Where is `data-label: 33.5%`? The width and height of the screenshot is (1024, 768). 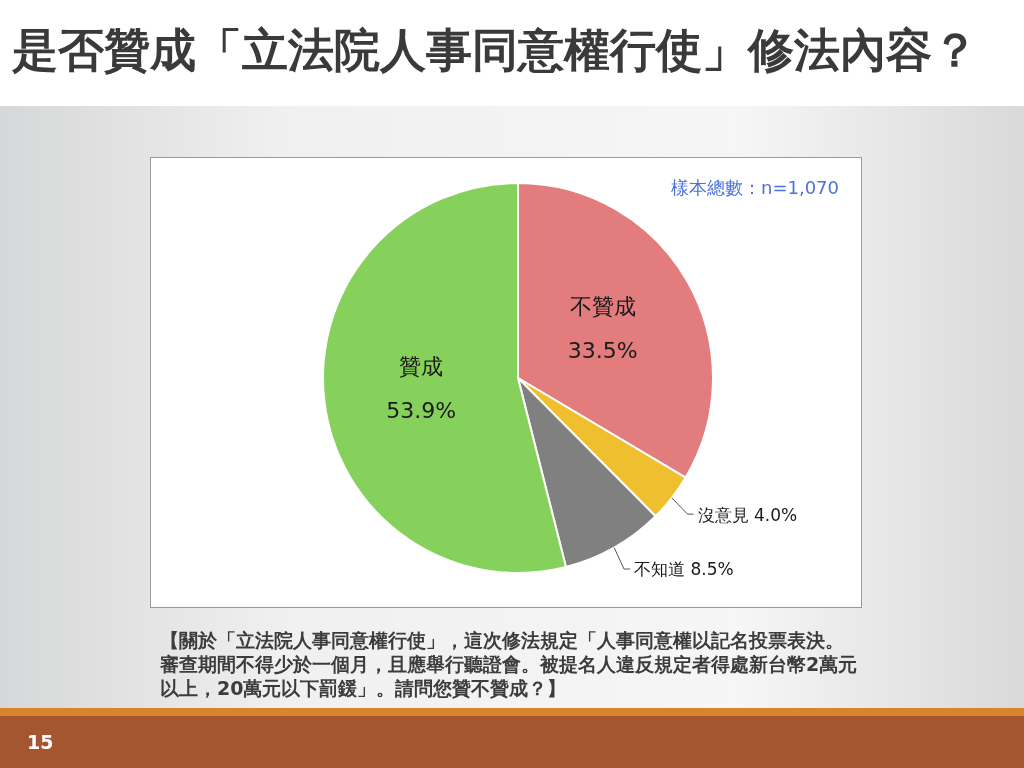
data-label: 33.5% is located at coordinates (602, 350).